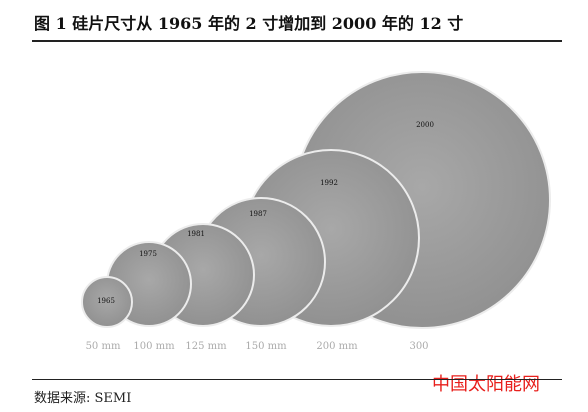 Image resolution: width=588 pixels, height=412 pixels. I want to click on watermark-logo: 中国太阳能网, so click(486, 384).